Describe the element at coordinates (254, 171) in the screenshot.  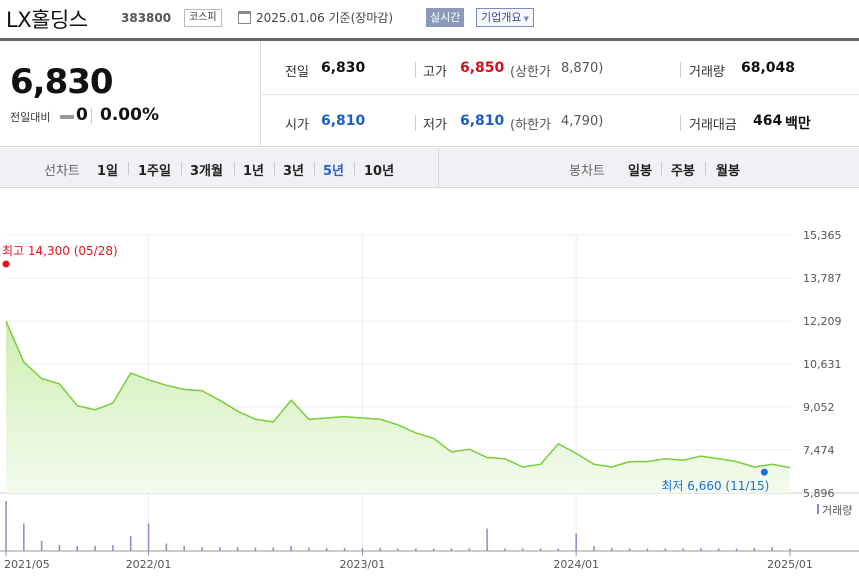
I see `period-1y: 1년` at that location.